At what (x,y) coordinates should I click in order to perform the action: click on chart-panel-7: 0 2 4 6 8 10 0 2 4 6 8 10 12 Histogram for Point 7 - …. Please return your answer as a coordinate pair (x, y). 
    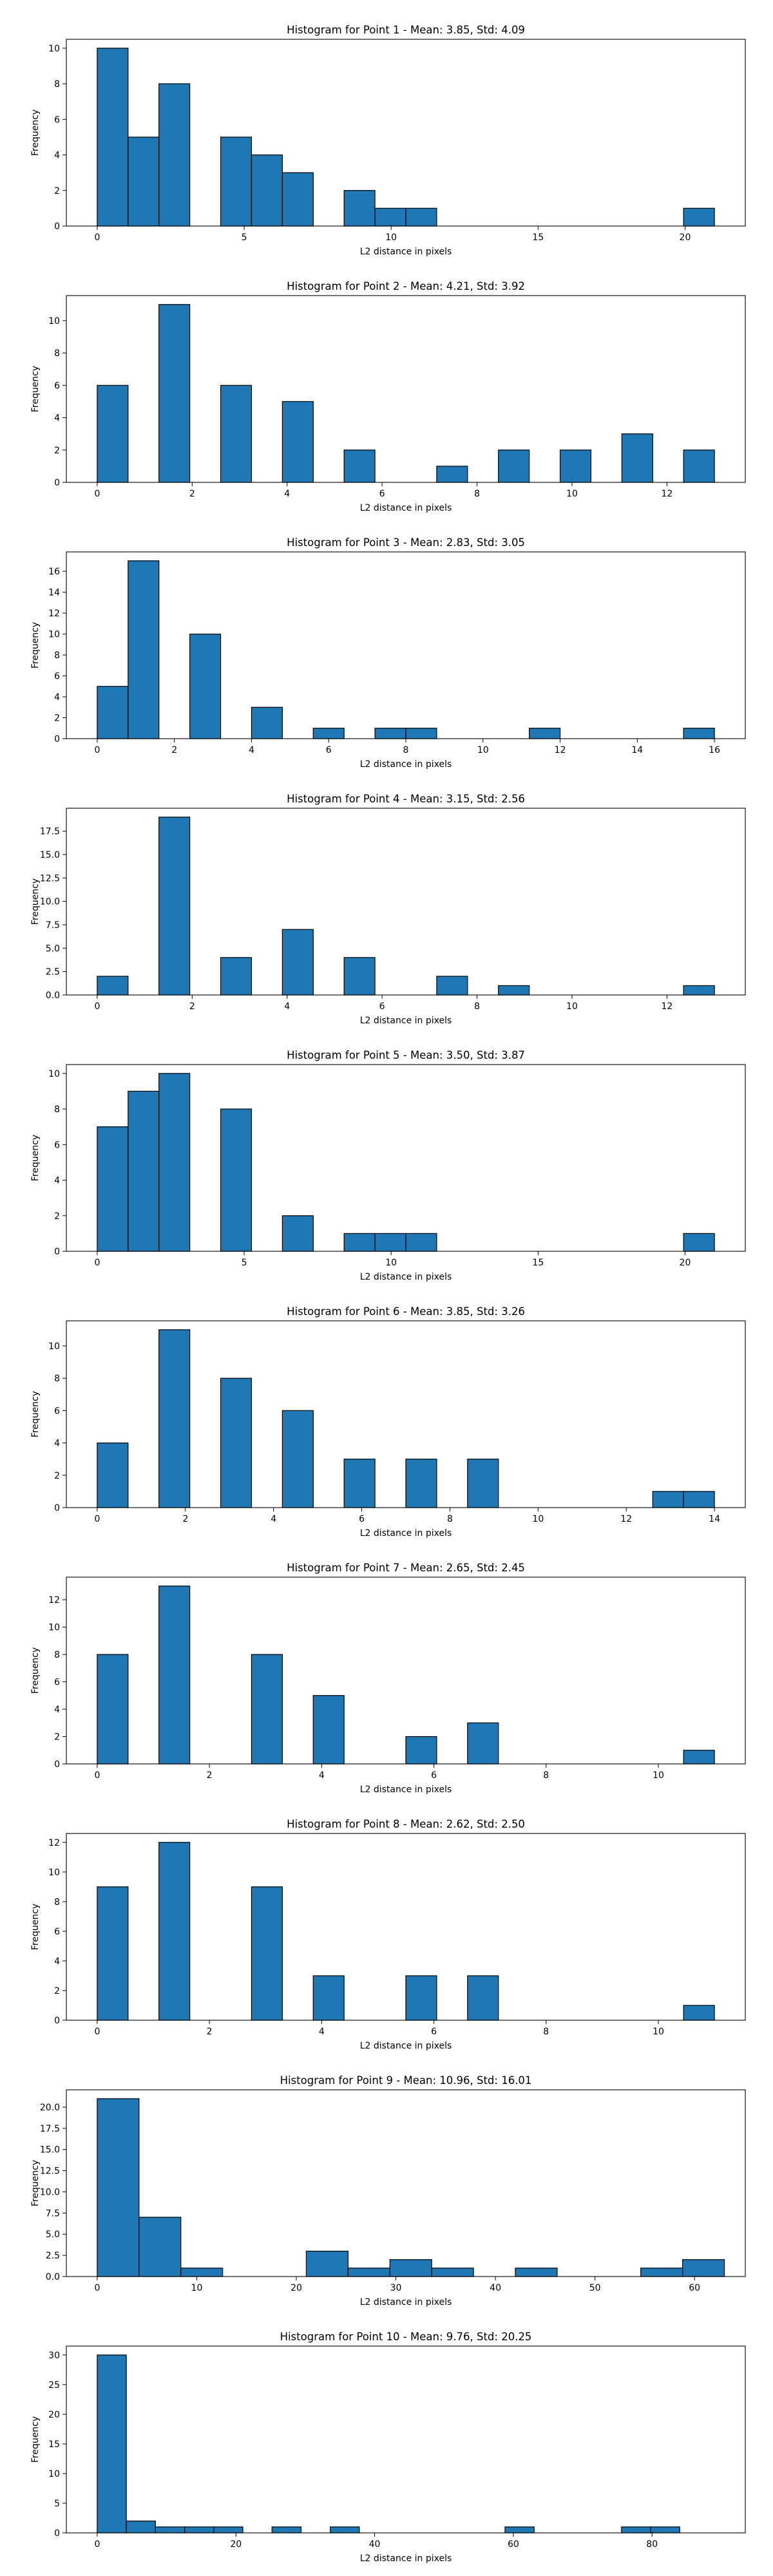
    Looking at the image, I should click on (388, 1678).